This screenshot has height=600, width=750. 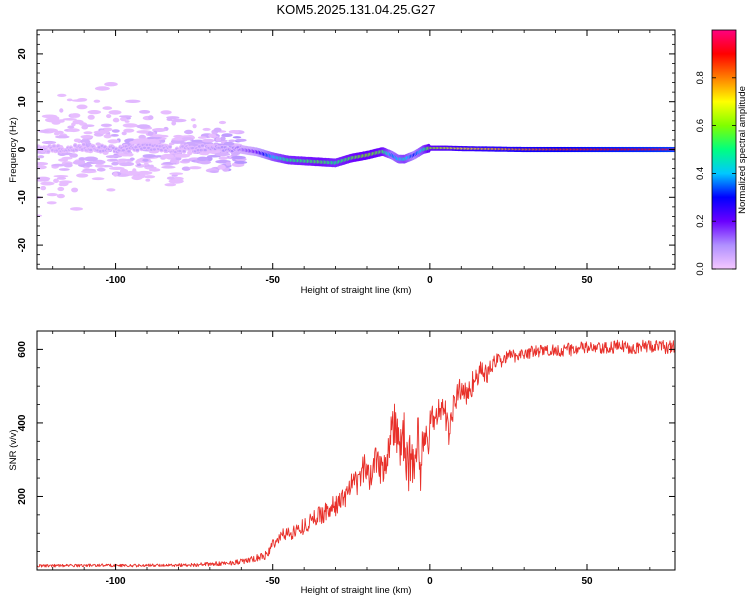 I want to click on colorbar-tick-label: 0.8, so click(x=700, y=77).